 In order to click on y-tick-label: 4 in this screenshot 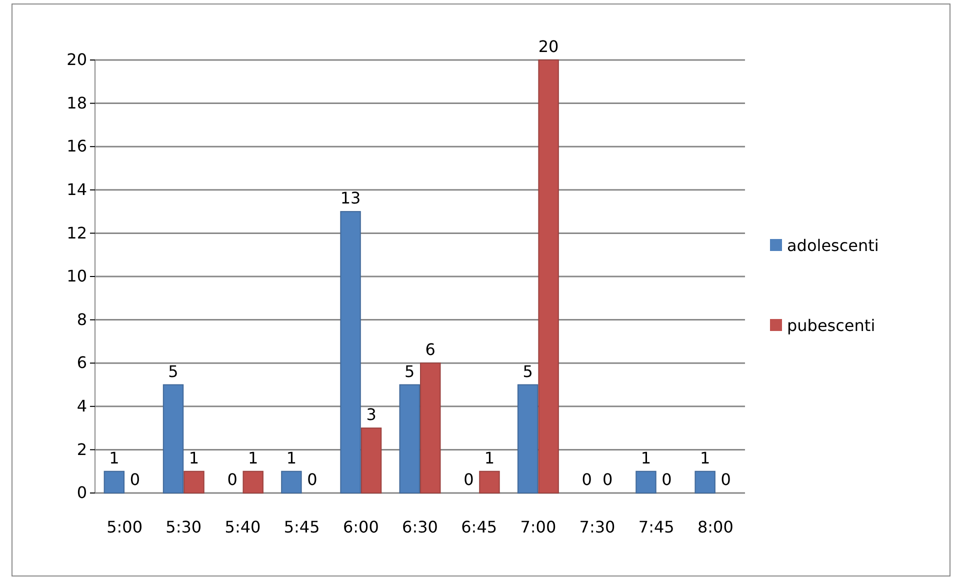, I will do `click(81, 406)`.